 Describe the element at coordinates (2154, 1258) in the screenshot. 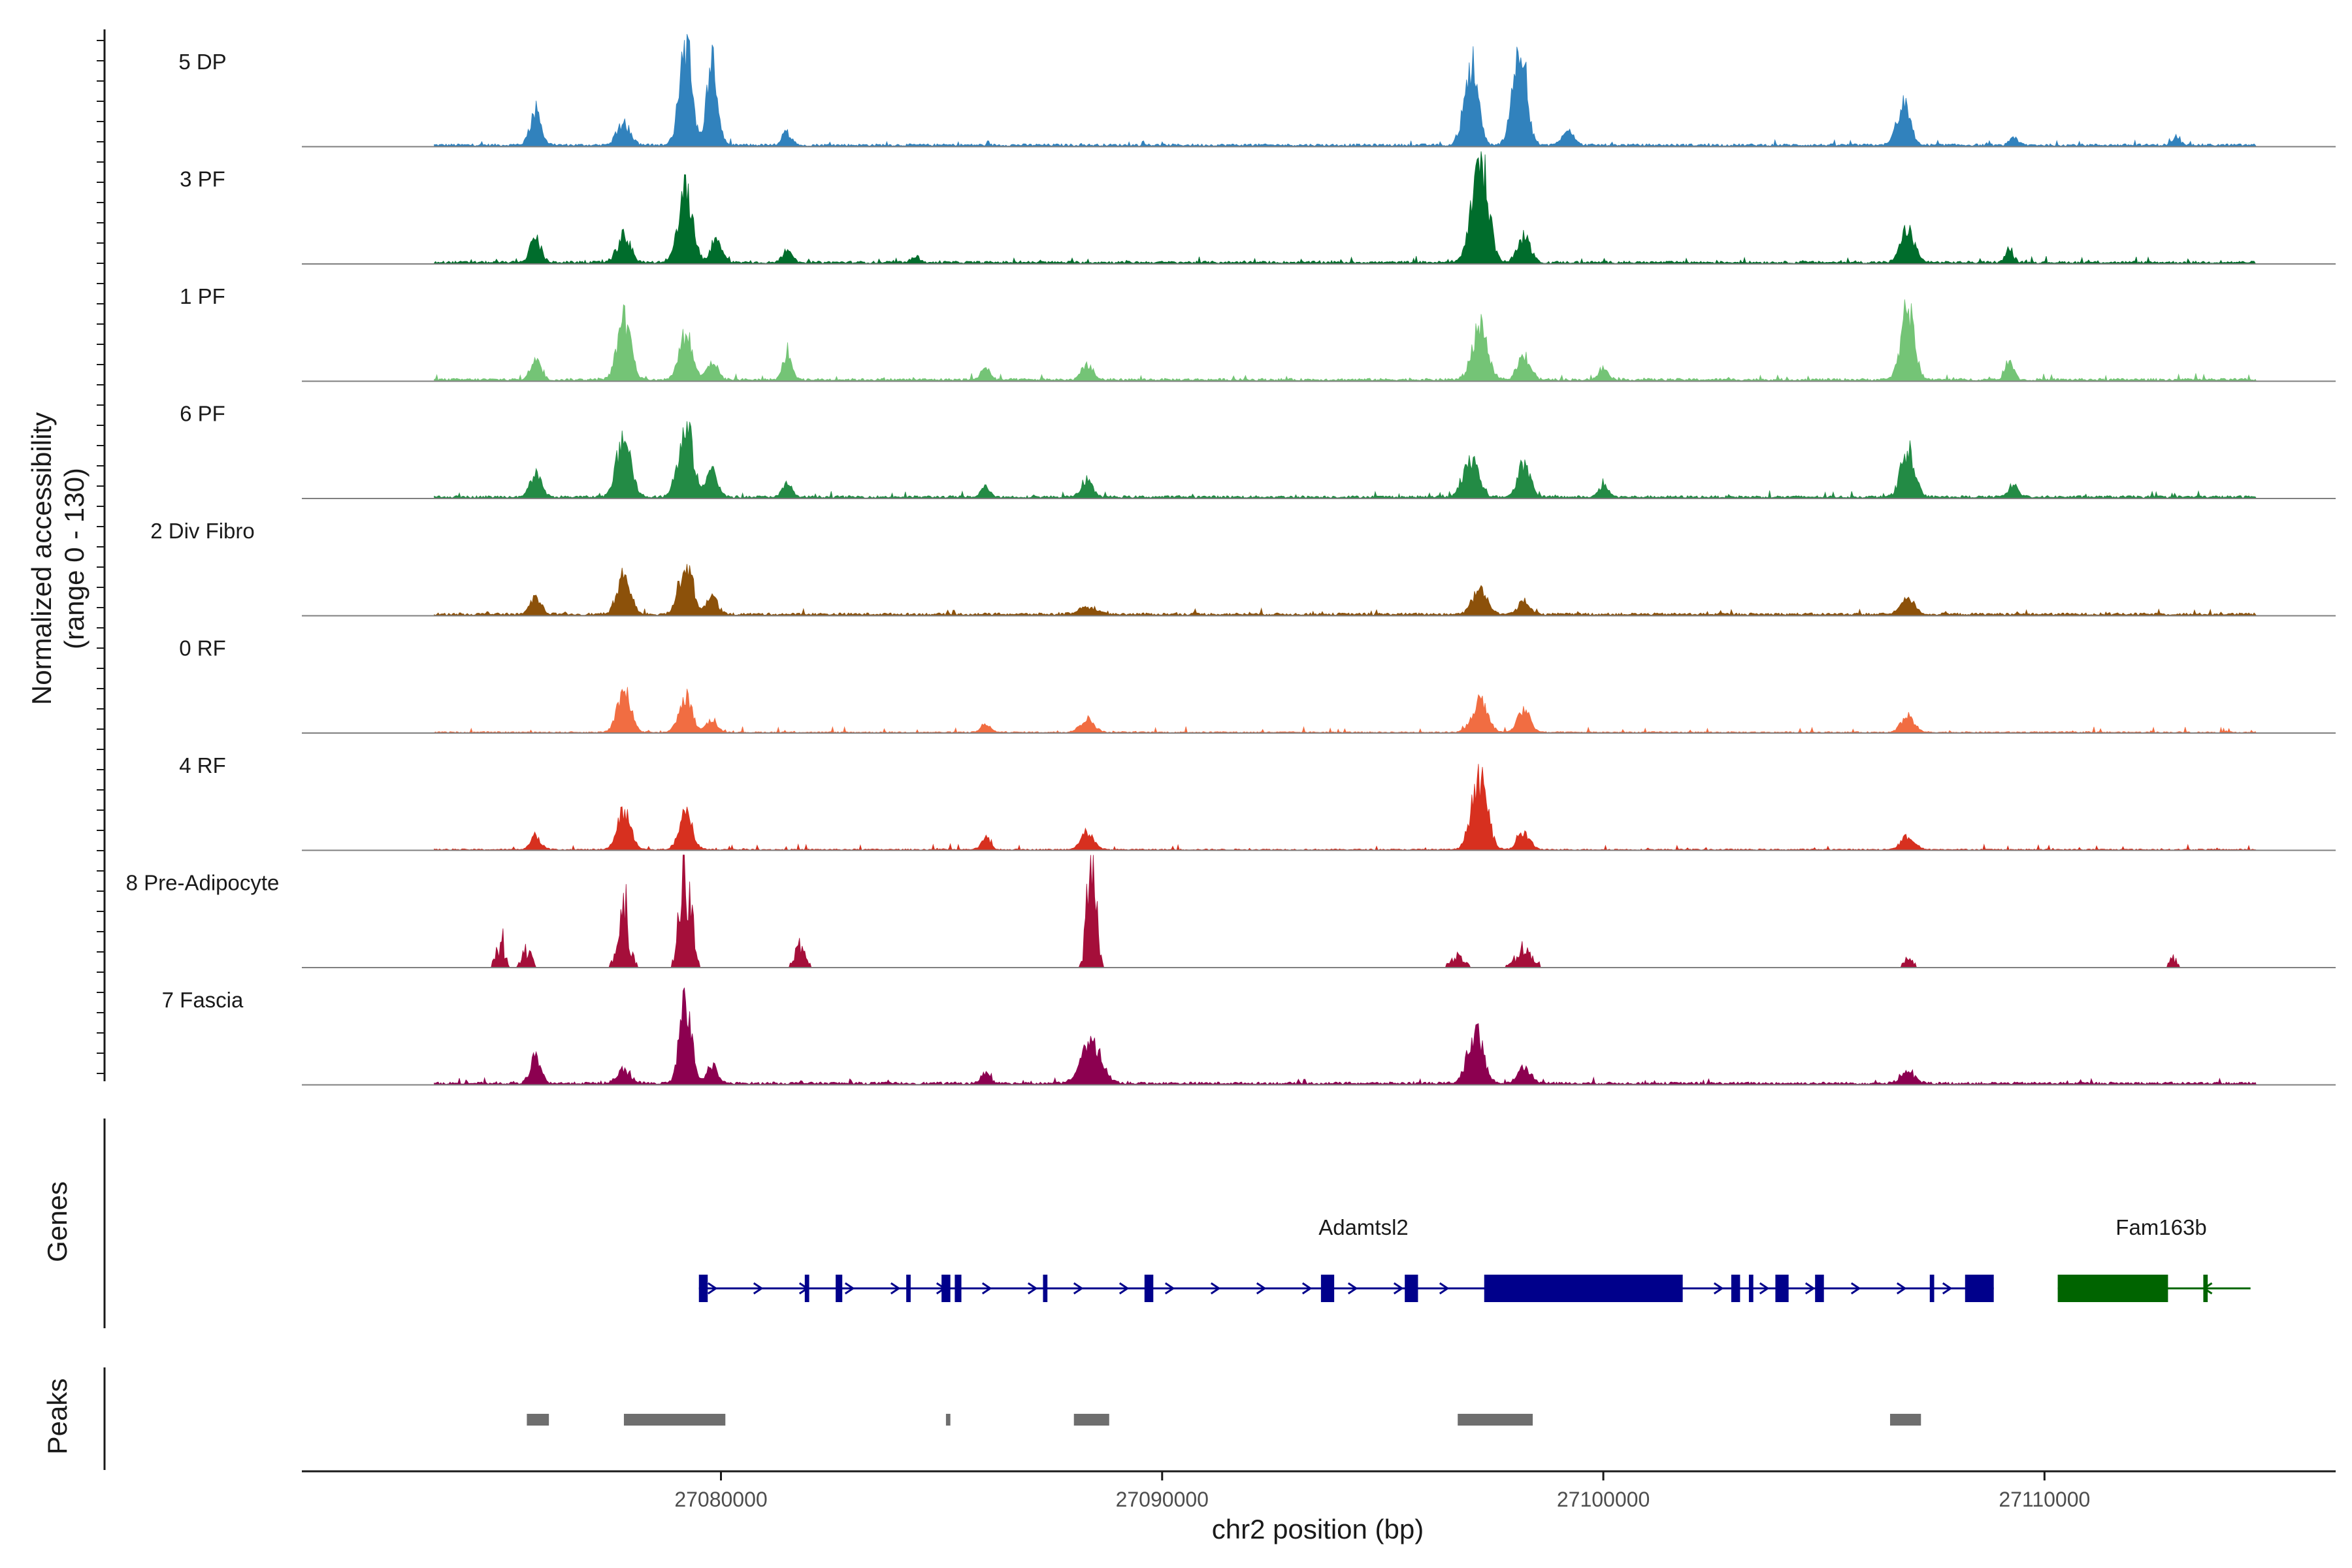

I see `gene-fam163b: Fam163b` at that location.